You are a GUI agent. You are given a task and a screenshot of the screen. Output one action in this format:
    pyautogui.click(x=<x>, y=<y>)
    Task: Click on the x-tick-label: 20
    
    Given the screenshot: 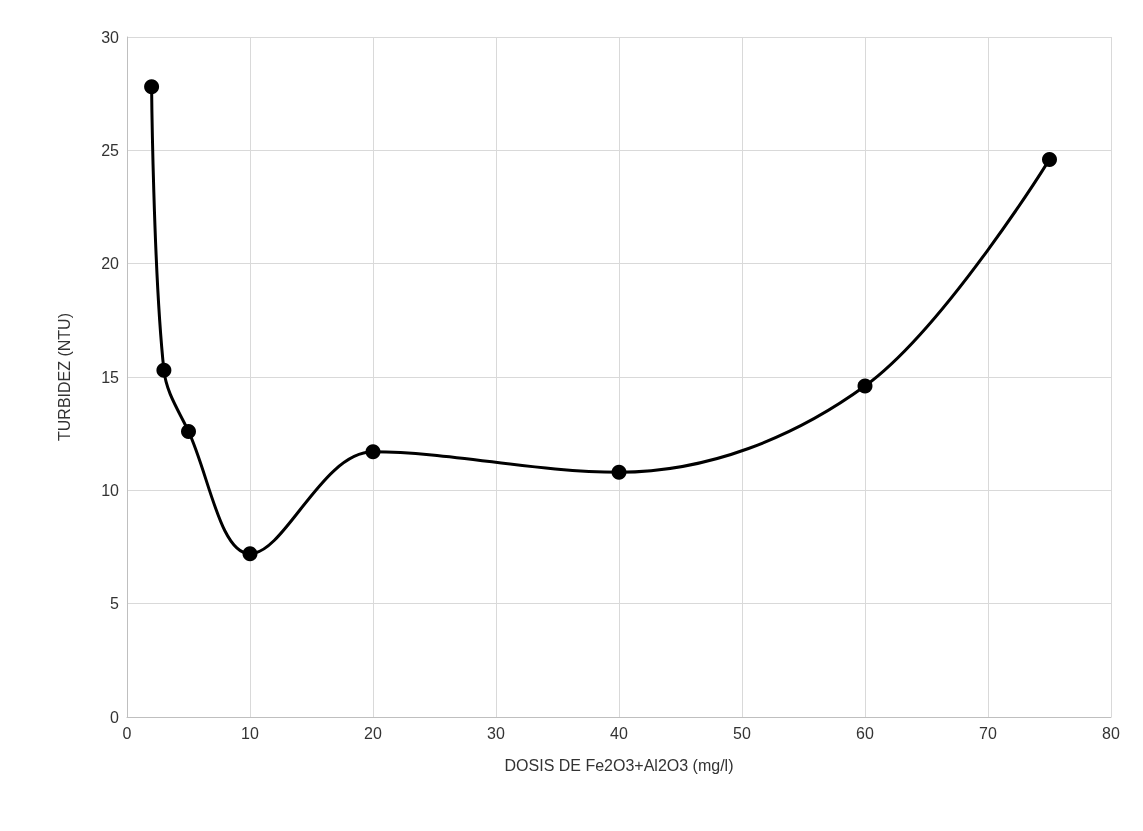 What is the action you would take?
    pyautogui.click(x=373, y=733)
    